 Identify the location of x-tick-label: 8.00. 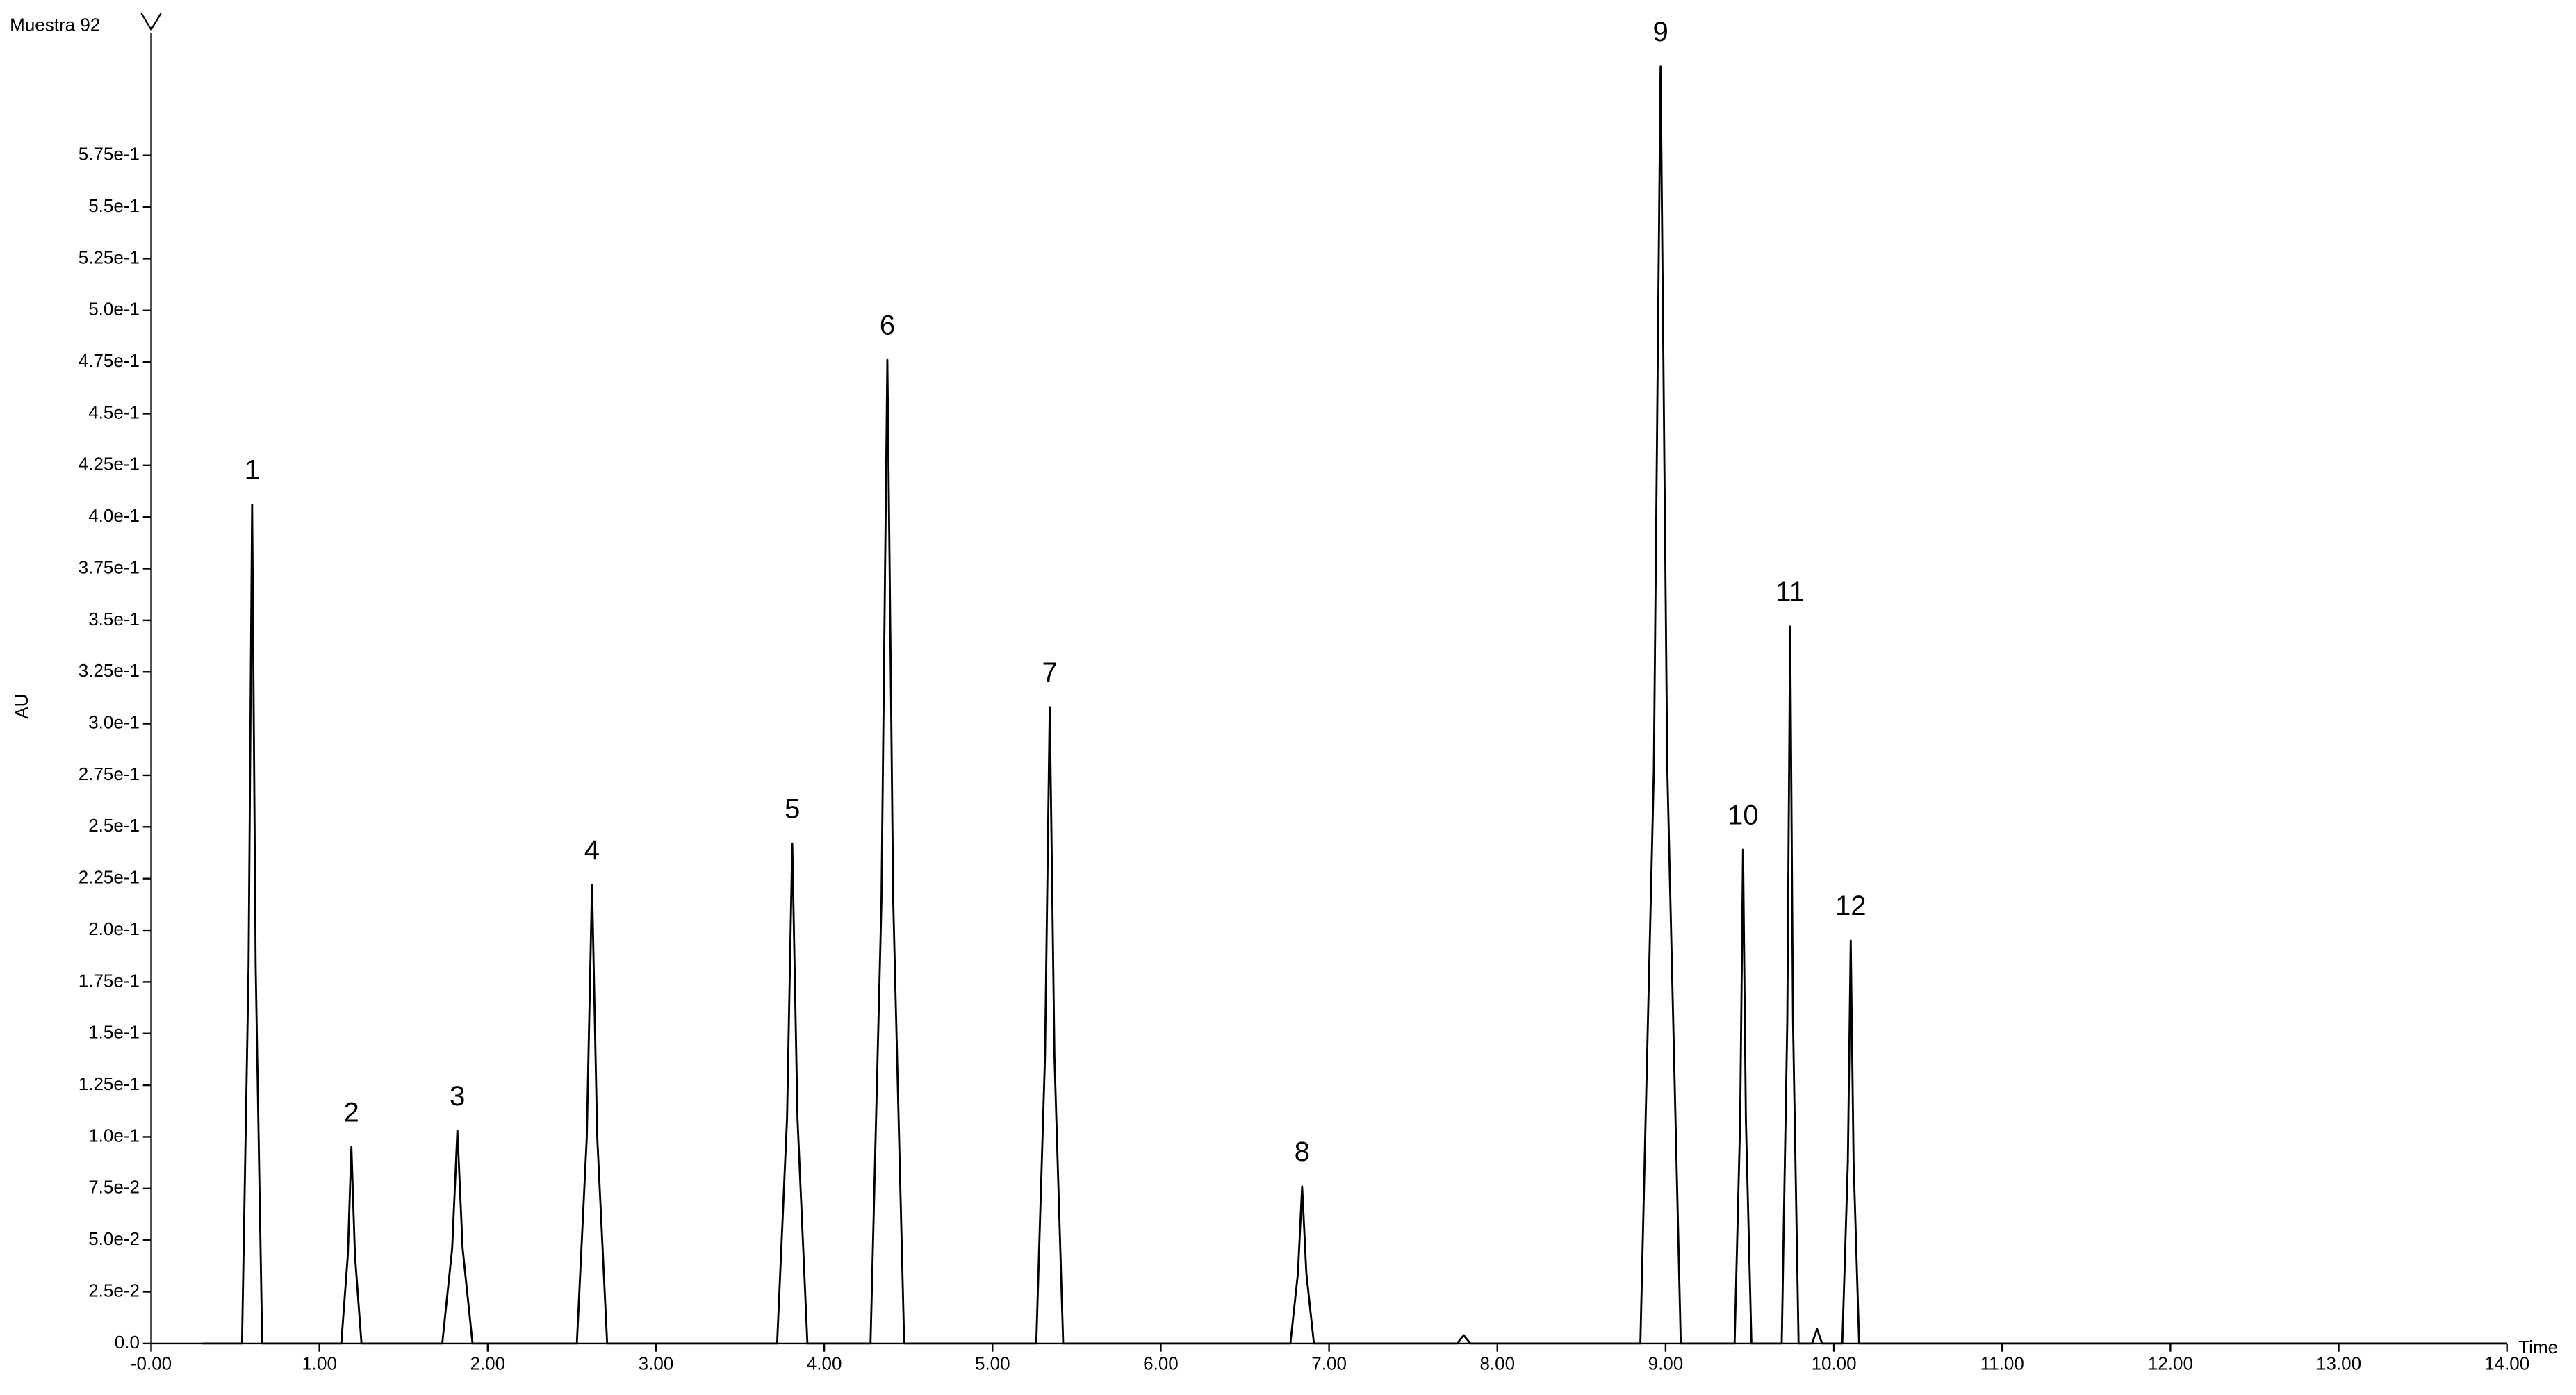
(1497, 1363).